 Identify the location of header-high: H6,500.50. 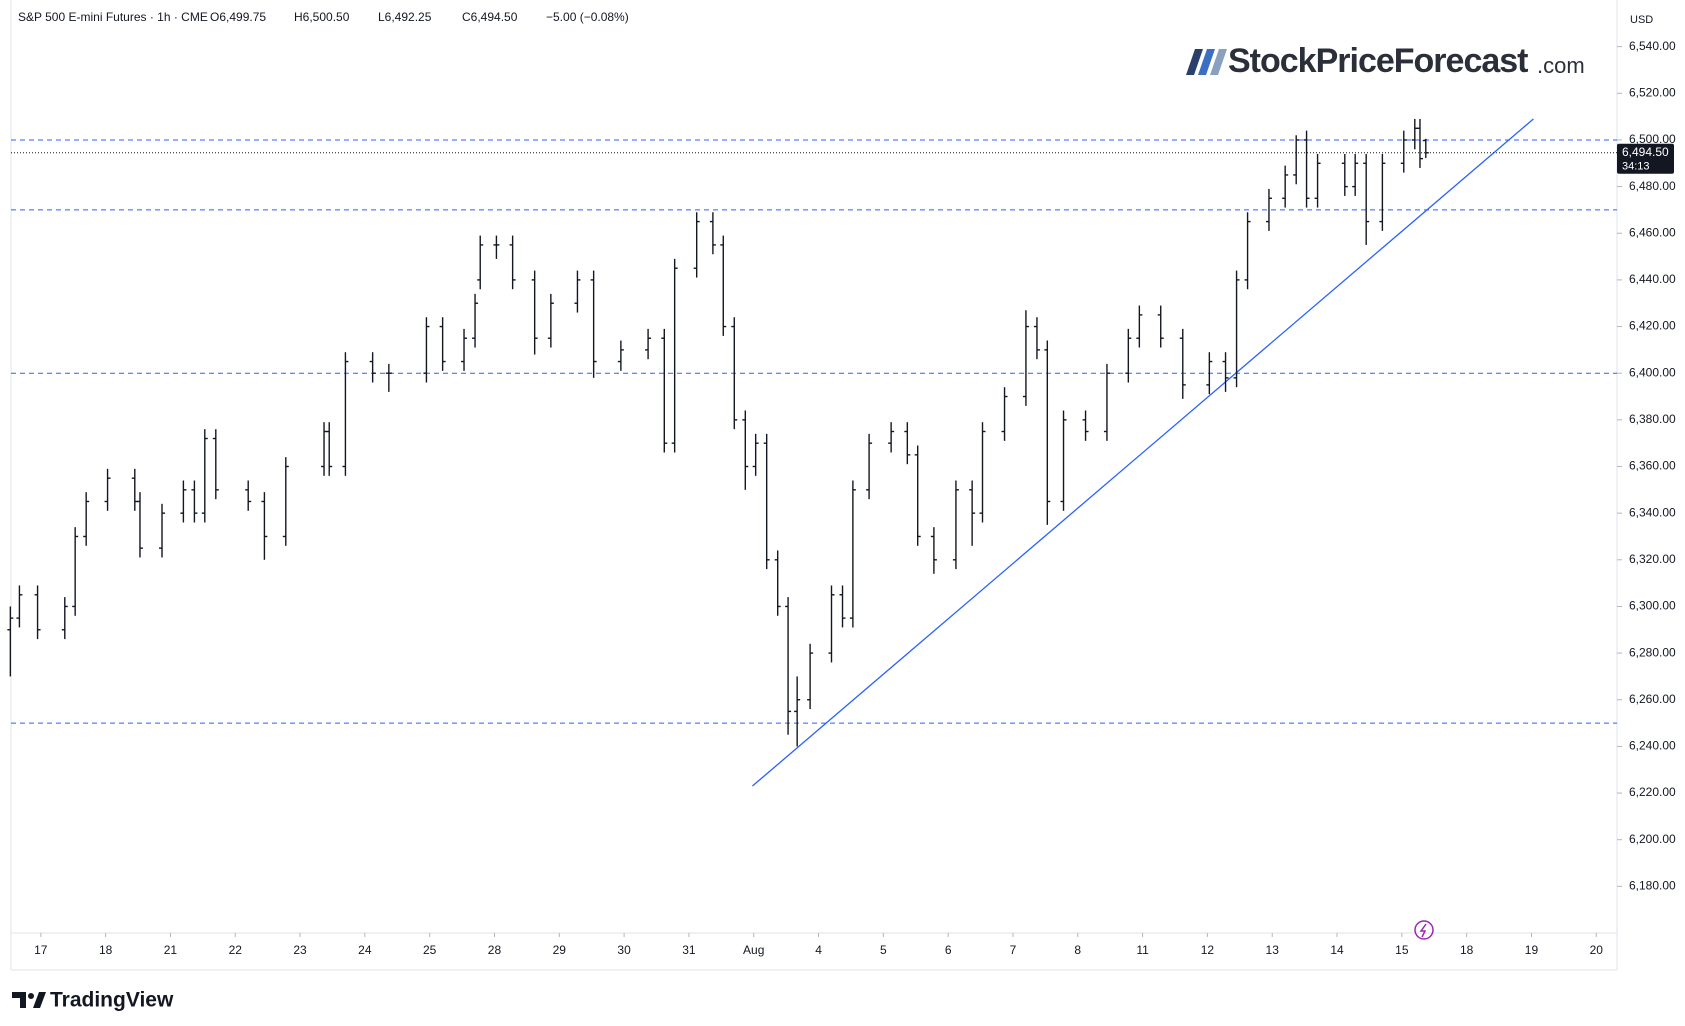
(322, 17).